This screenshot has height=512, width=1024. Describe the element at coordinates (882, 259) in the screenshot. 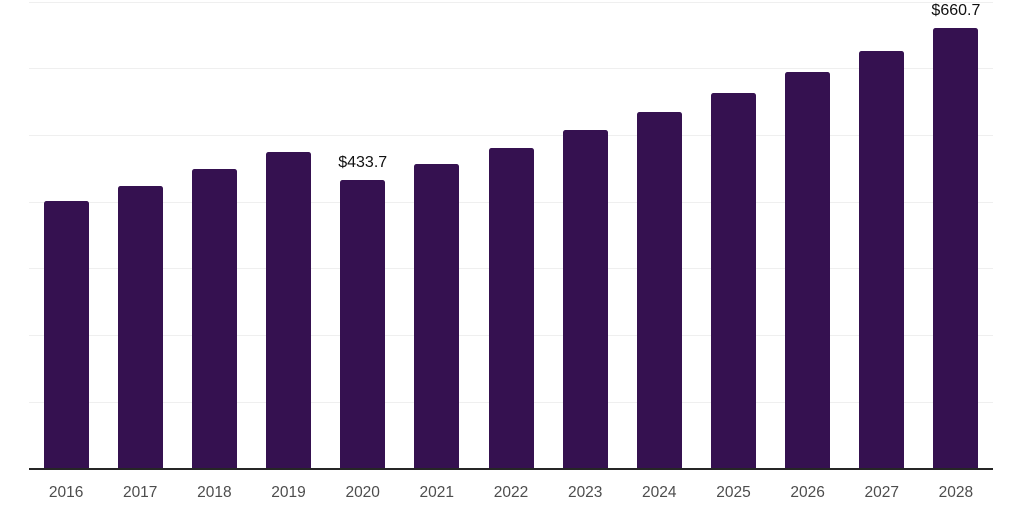

I see `bar-2027` at that location.